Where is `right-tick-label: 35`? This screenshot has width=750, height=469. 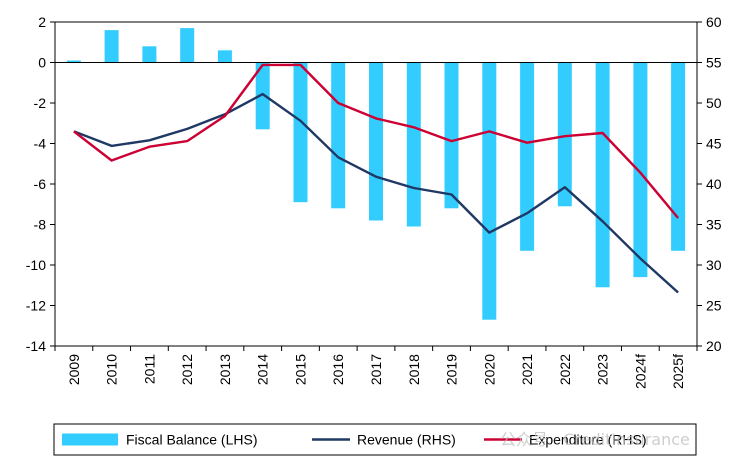 right-tick-label: 35 is located at coordinates (714, 225).